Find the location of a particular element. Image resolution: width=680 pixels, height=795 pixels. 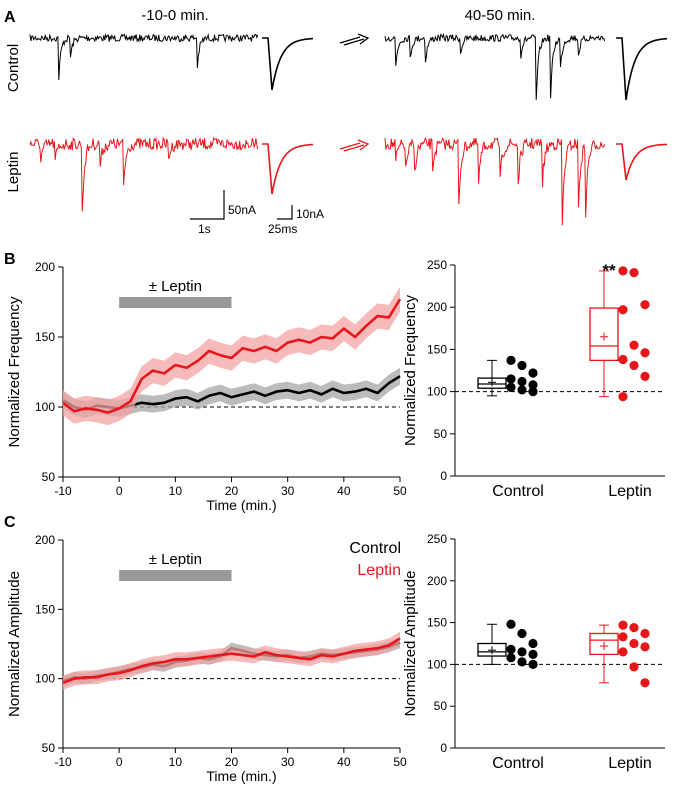

avg-trace-control-early is located at coordinates (288, 64).